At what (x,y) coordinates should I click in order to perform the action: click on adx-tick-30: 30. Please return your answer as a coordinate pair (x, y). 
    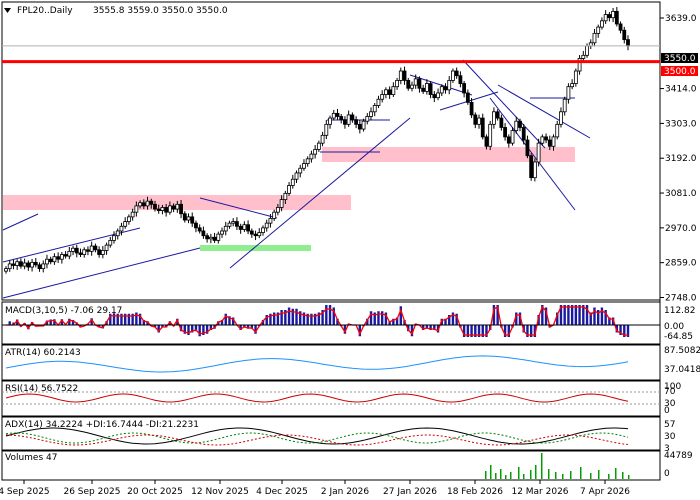
    Looking at the image, I should click on (670, 437).